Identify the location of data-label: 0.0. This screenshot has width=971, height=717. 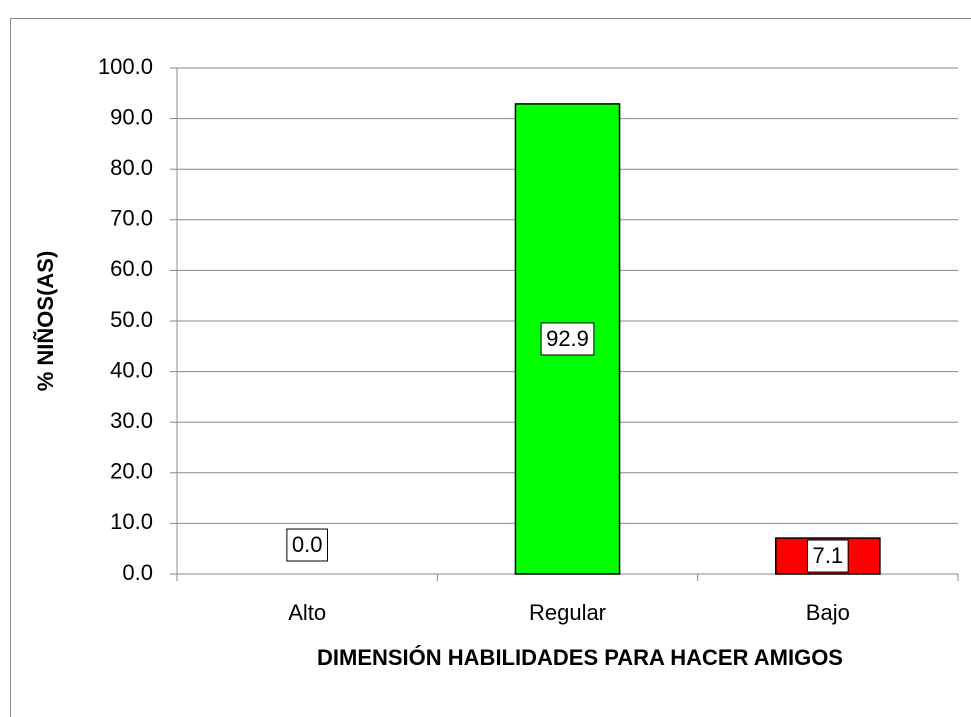
(307, 544).